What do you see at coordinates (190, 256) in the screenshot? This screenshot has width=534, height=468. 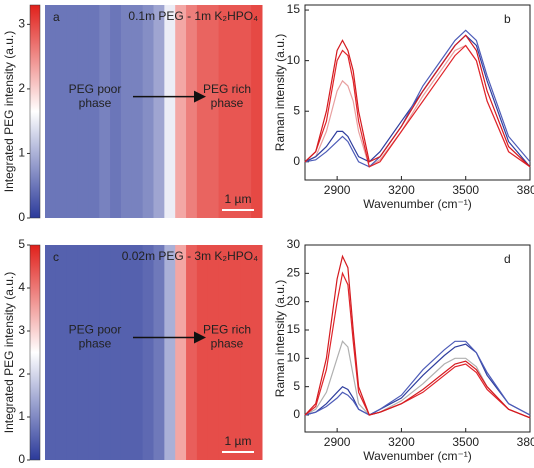 I see `map-title: 0.02m PEG - 3m K₂HPO₄` at bounding box center [190, 256].